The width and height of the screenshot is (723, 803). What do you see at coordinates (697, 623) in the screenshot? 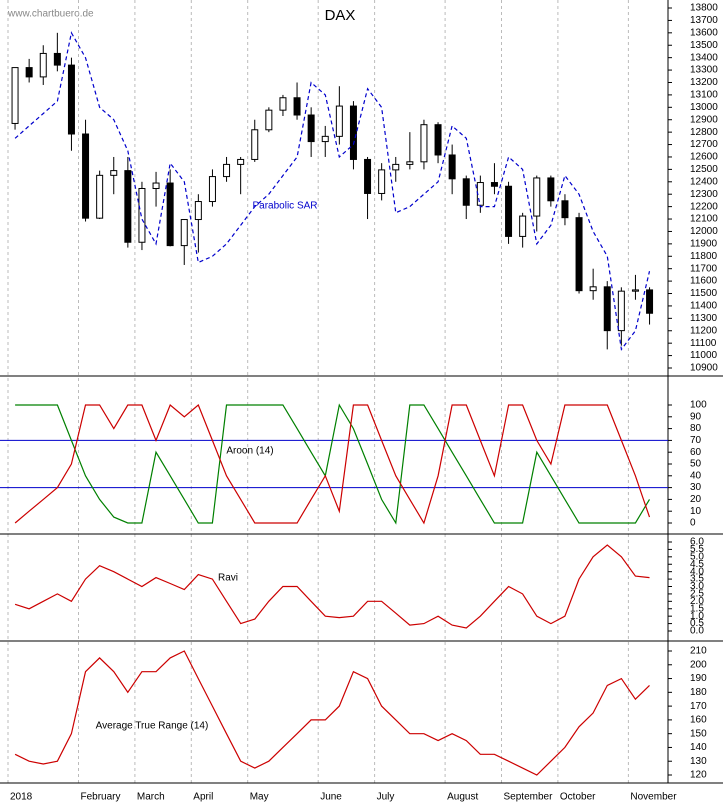
I see `y-tick-label: 0.5` at bounding box center [697, 623].